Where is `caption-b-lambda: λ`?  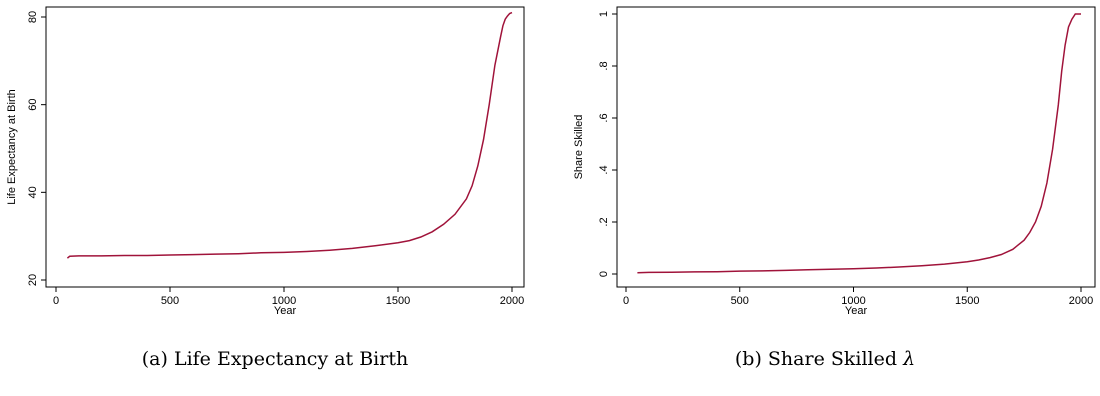
caption-b-lambda: λ is located at coordinates (909, 359).